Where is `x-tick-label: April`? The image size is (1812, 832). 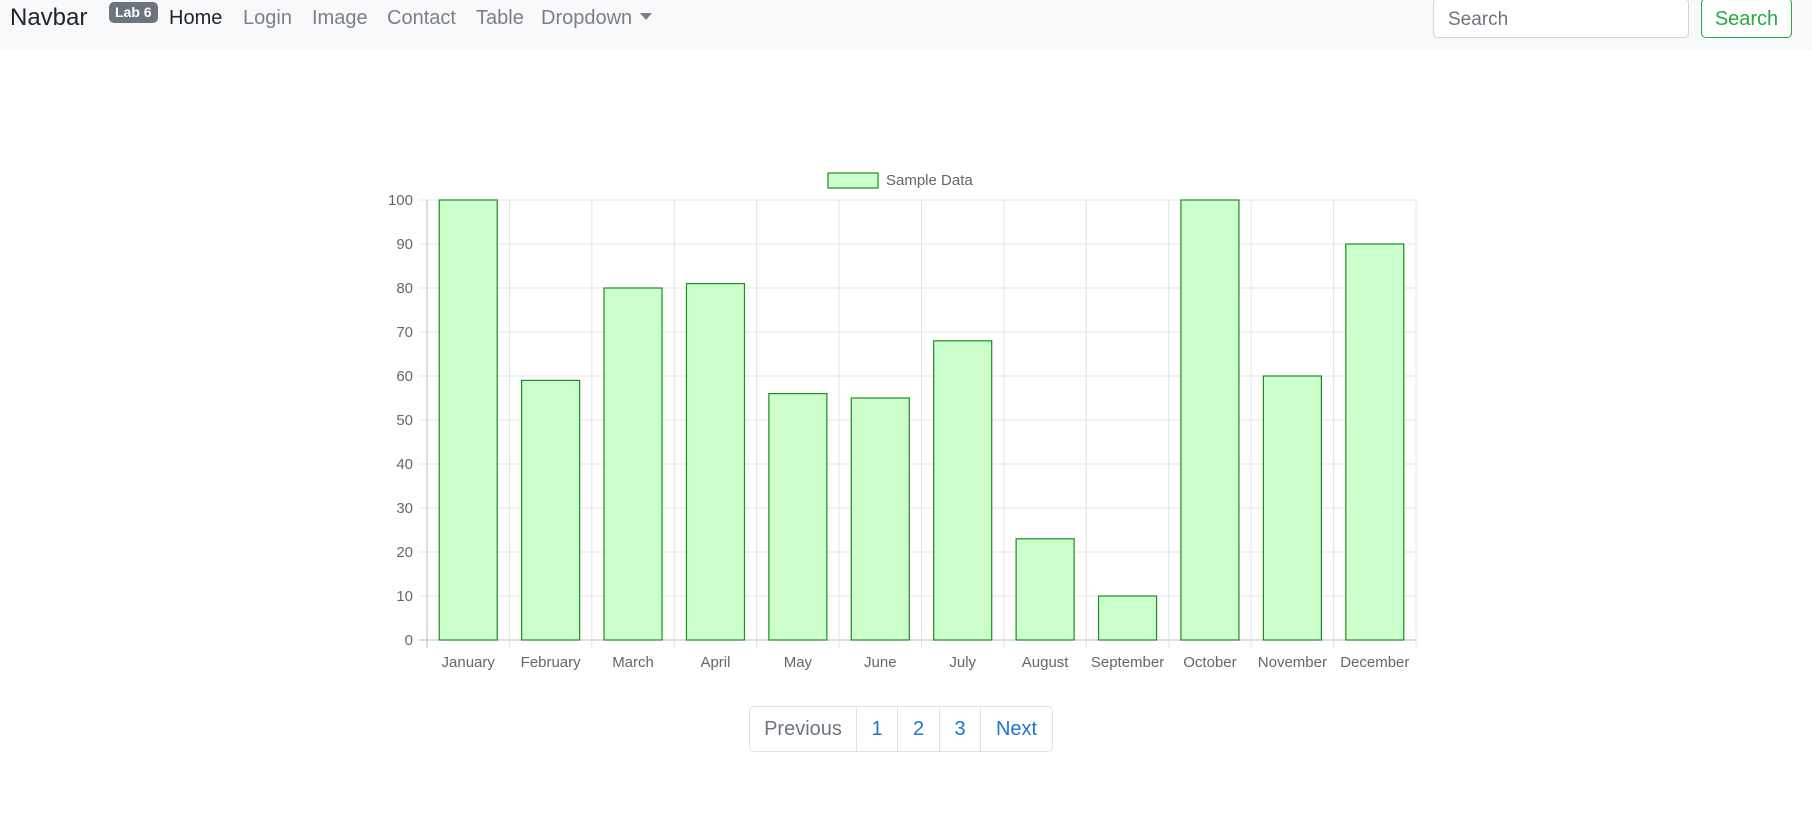
x-tick-label: April is located at coordinates (715, 662).